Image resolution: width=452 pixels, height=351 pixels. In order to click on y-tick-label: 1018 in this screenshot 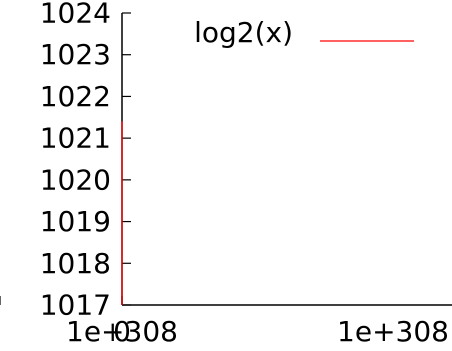, I will do `click(75, 263)`.